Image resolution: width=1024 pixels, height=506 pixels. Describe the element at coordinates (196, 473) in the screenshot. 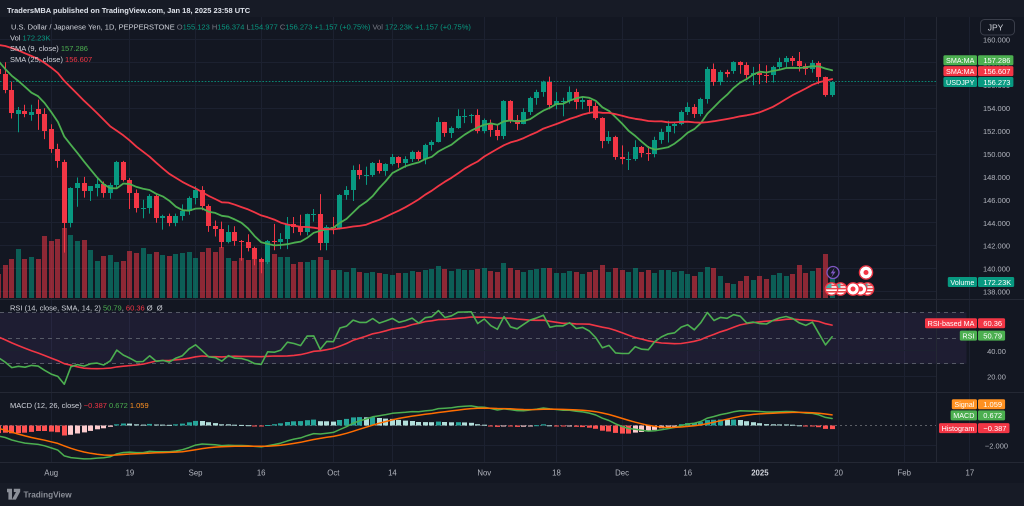

I see `svg-text: Sep` at that location.